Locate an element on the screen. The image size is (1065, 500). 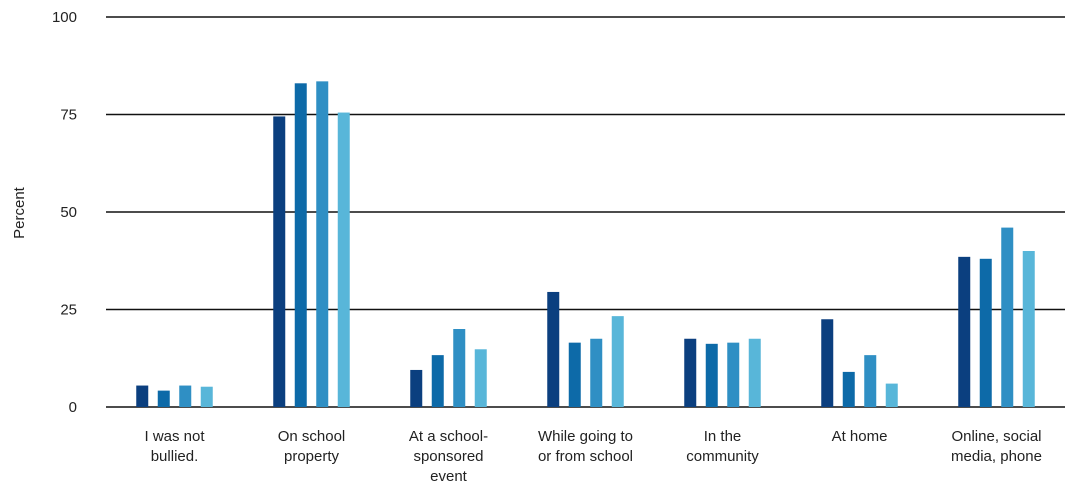
x-category-label: At a school-sponsored event is located at coordinates (448, 456).